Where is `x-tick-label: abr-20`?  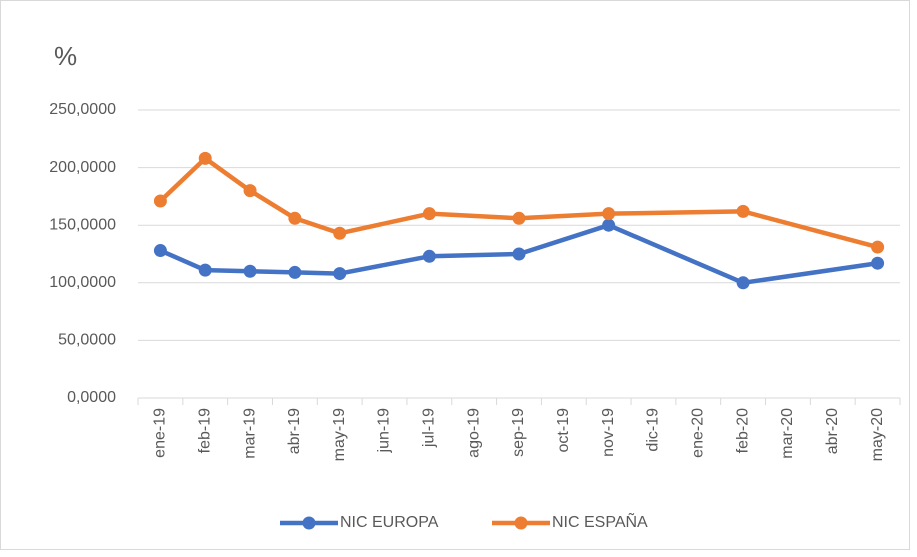
x-tick-label: abr-20 is located at coordinates (832, 431).